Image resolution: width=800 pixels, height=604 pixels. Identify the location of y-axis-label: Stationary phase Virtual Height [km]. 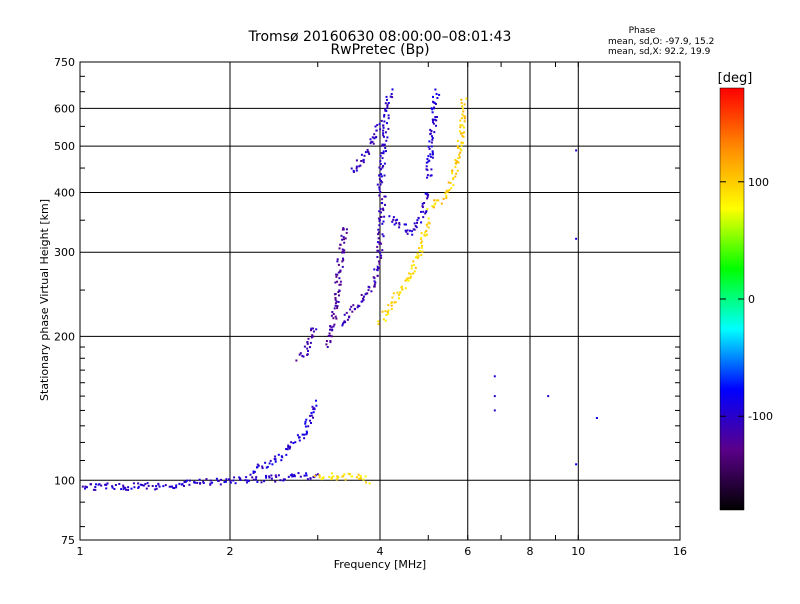
(44, 300).